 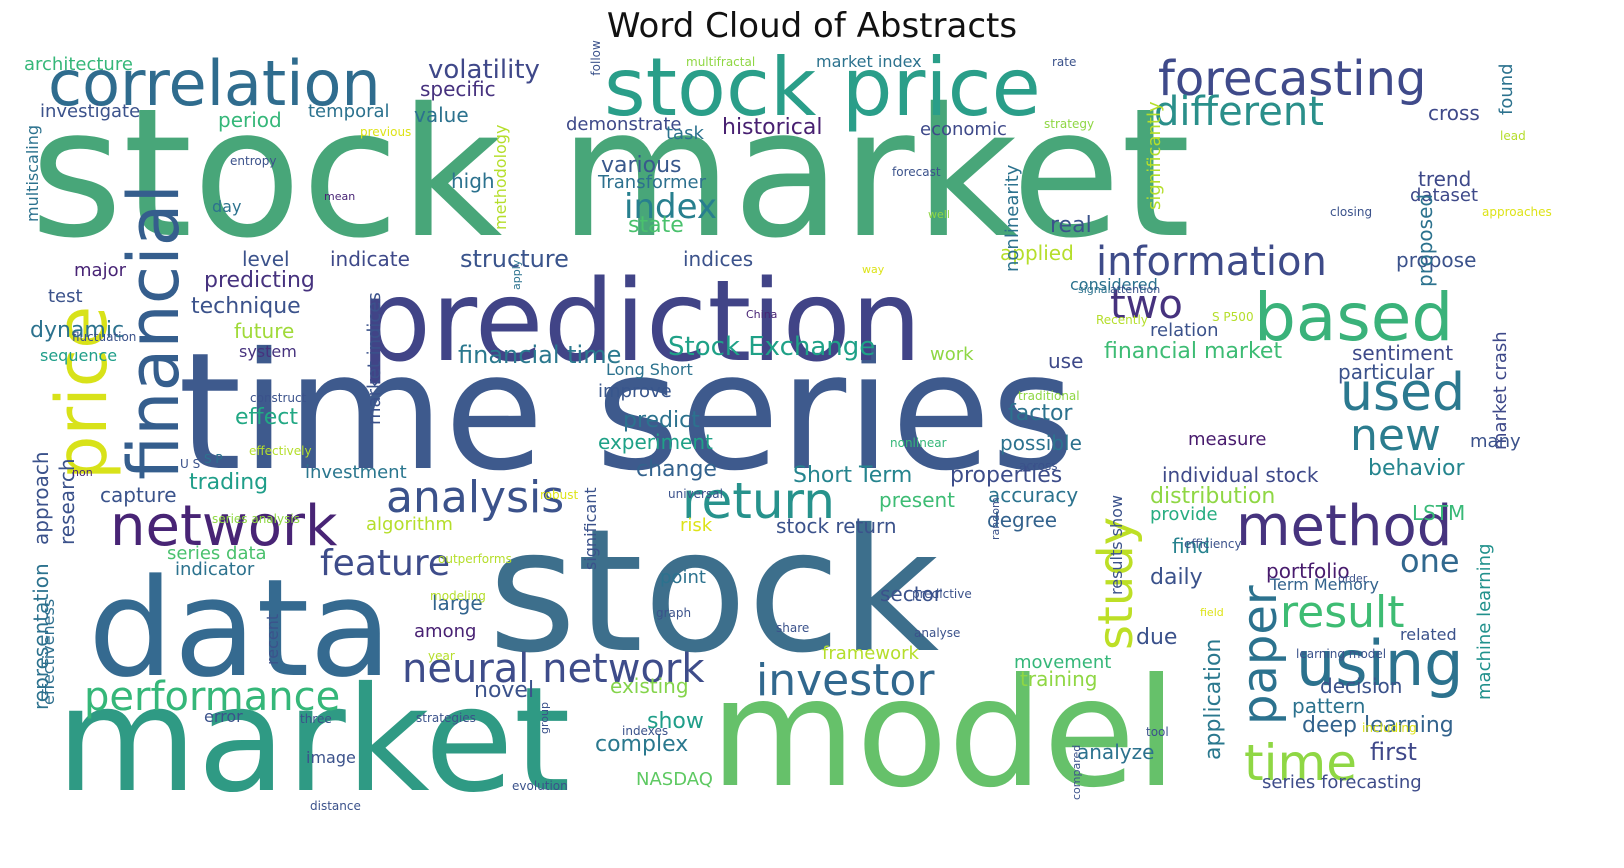 What do you see at coordinates (539, 355) in the screenshot?
I see `word-financial-time: financial time` at bounding box center [539, 355].